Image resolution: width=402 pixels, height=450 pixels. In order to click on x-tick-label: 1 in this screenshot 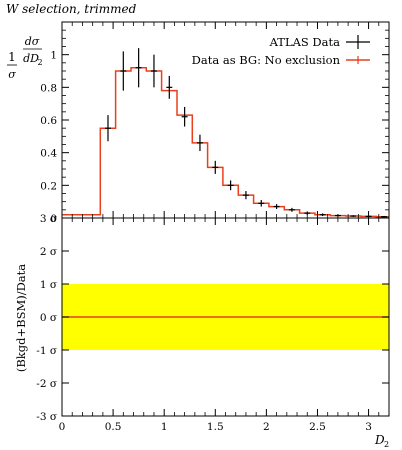, I will do `click(164, 427)`.